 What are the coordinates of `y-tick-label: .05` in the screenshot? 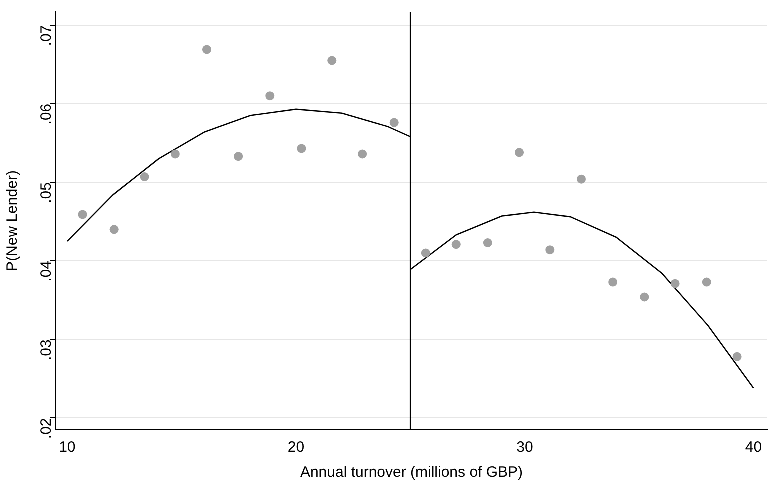 It's located at (47, 193).